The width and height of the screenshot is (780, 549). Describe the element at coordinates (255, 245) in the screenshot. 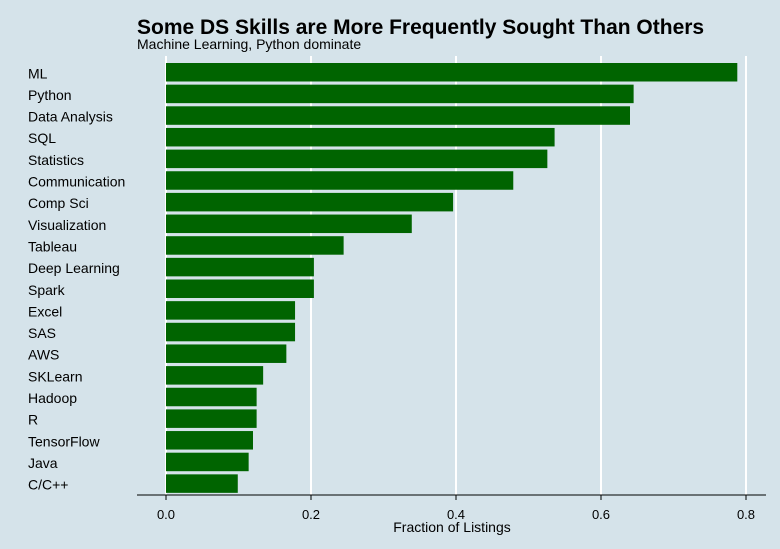

I see `bar-tableau` at that location.